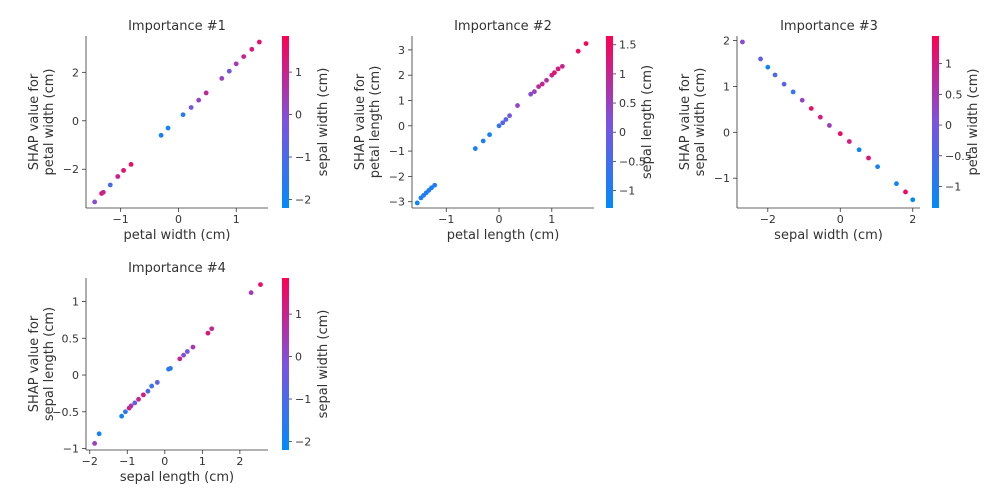 Image resolution: width=1008 pixels, height=504 pixels. I want to click on x-axis-label: petal length (cm), so click(503, 235).